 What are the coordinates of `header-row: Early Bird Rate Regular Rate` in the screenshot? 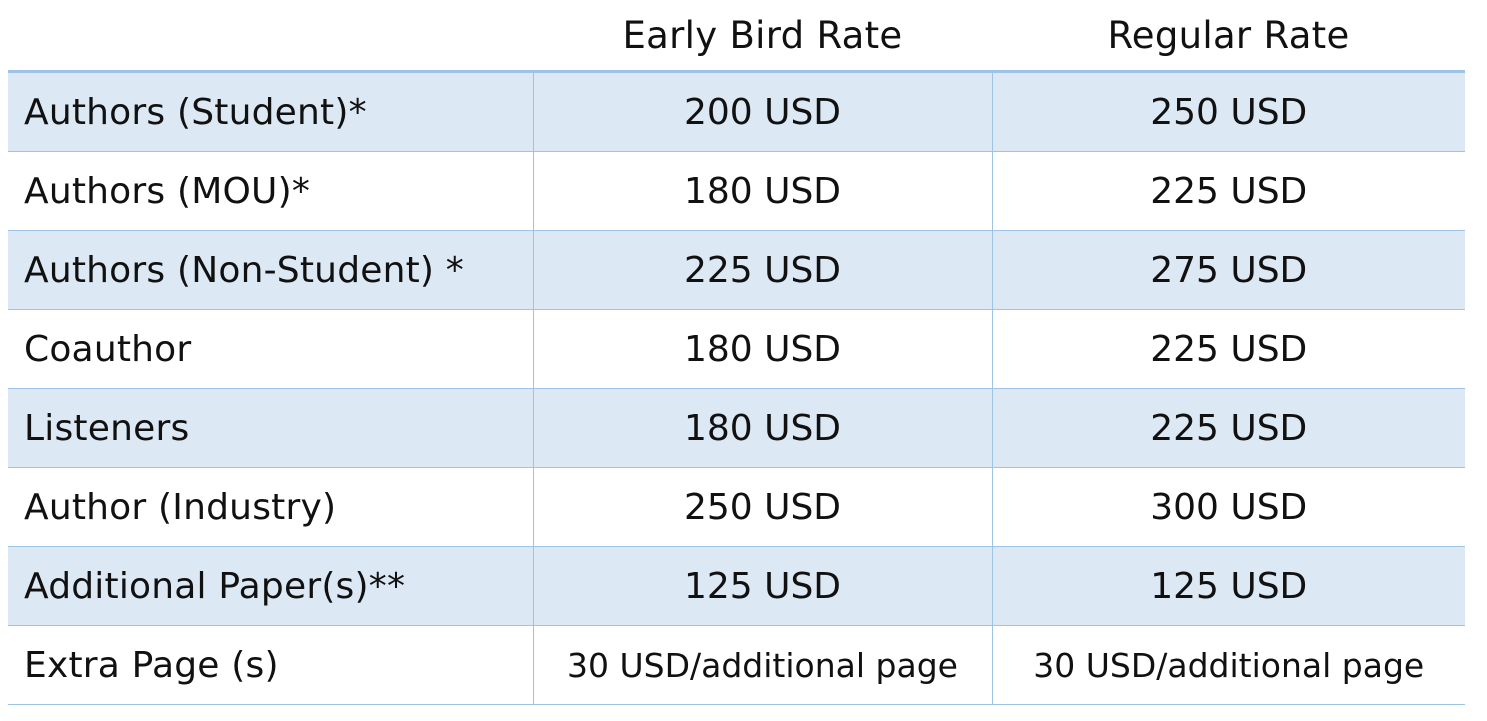 It's located at (736, 36).